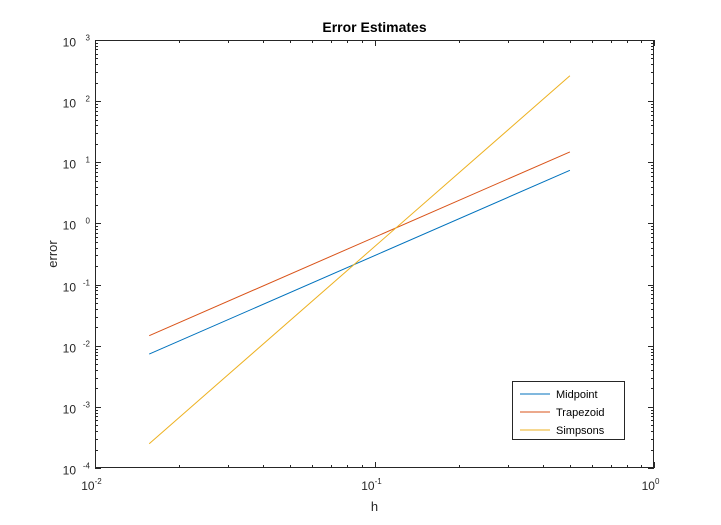 This screenshot has width=721, height=525. I want to click on legend-label-trapezoid: Trapezoid, so click(580, 413).